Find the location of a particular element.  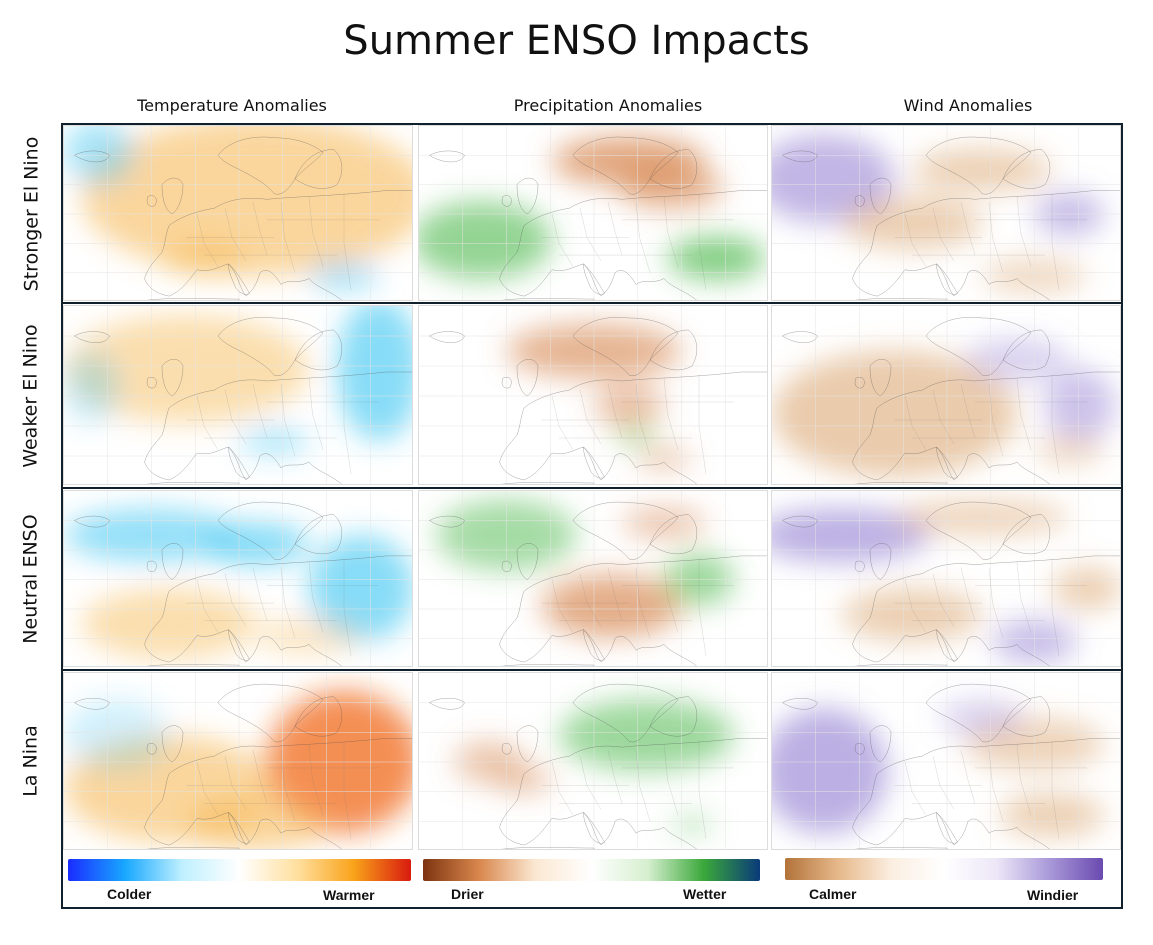

precipitation-legend-low-label: Drier is located at coordinates (467, 894).